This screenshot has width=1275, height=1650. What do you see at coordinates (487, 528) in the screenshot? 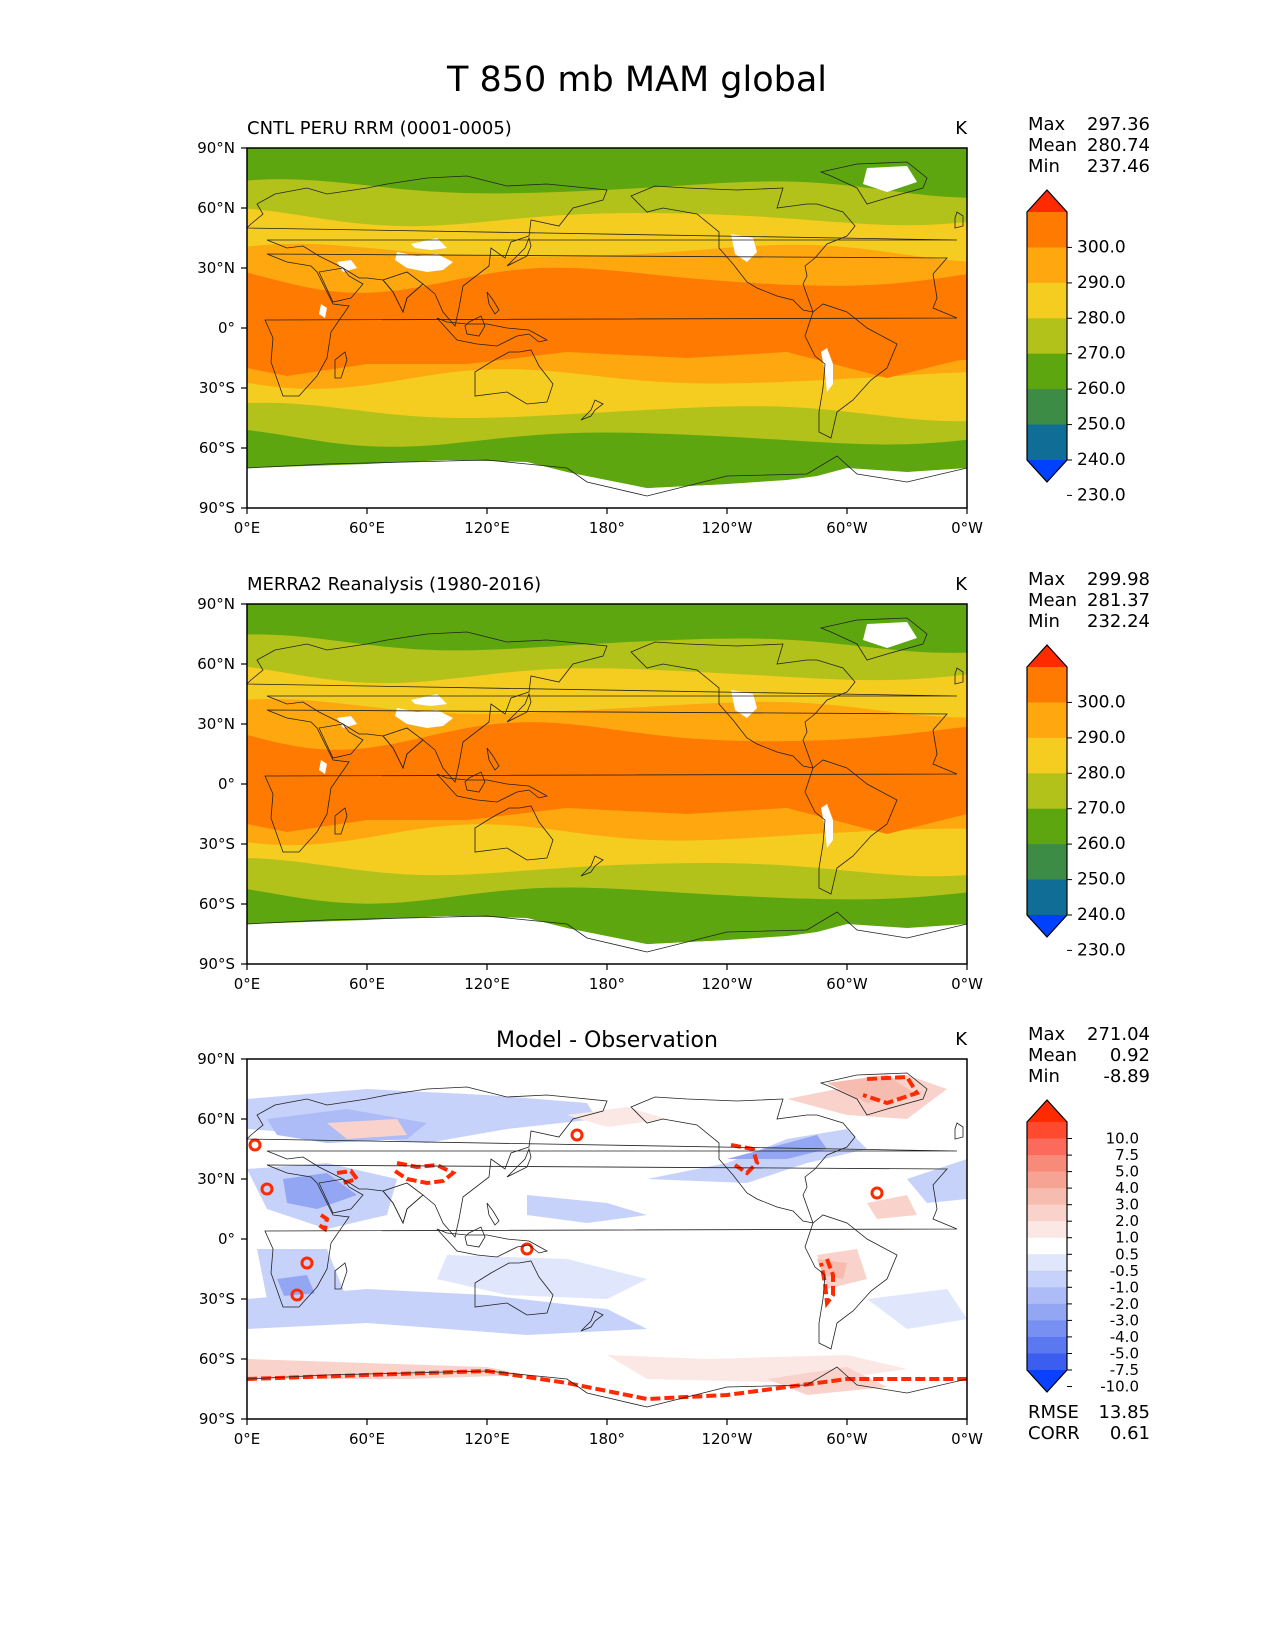
I see `x-tick-label: 120°E` at bounding box center [487, 528].